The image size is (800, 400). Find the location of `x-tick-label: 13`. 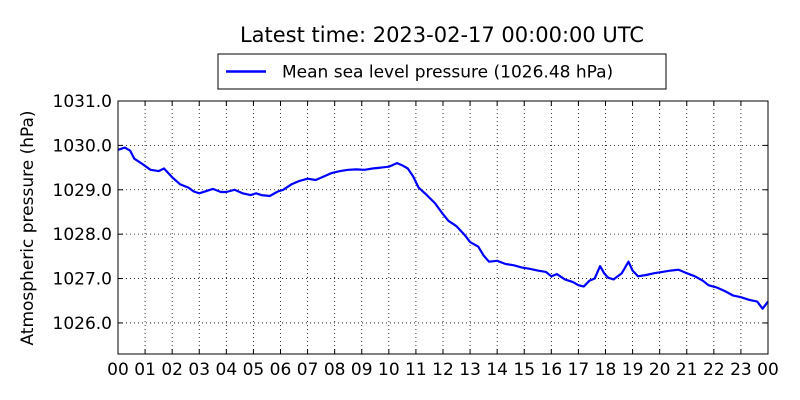

x-tick-label: 13 is located at coordinates (470, 370).